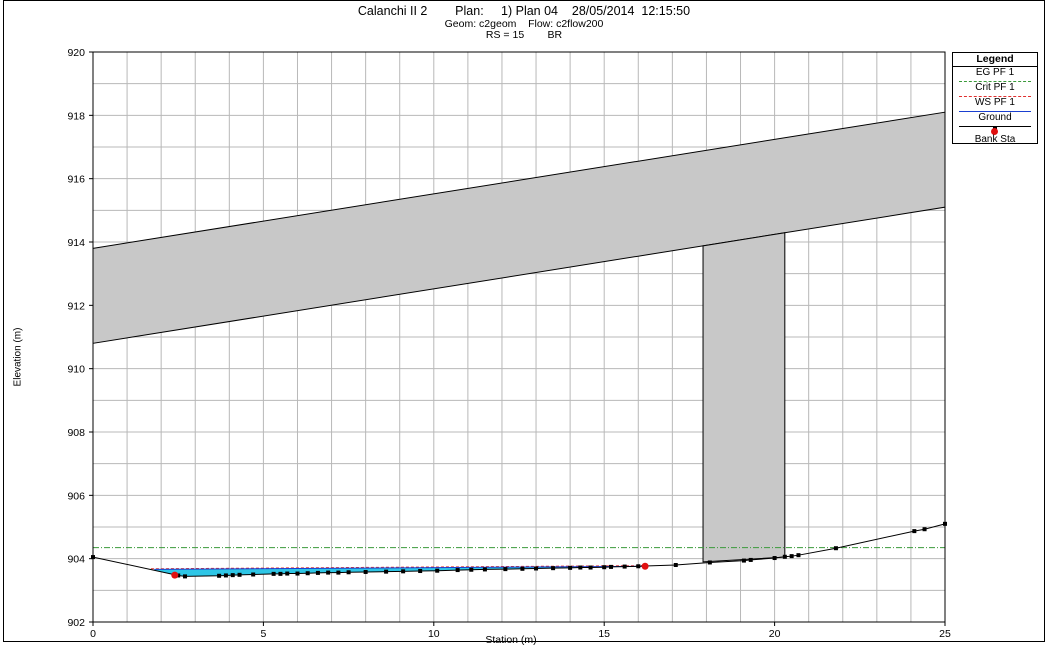 The height and width of the screenshot is (646, 1048). Describe the element at coordinates (76, 560) in the screenshot. I see `y-tick-label: 904` at that location.